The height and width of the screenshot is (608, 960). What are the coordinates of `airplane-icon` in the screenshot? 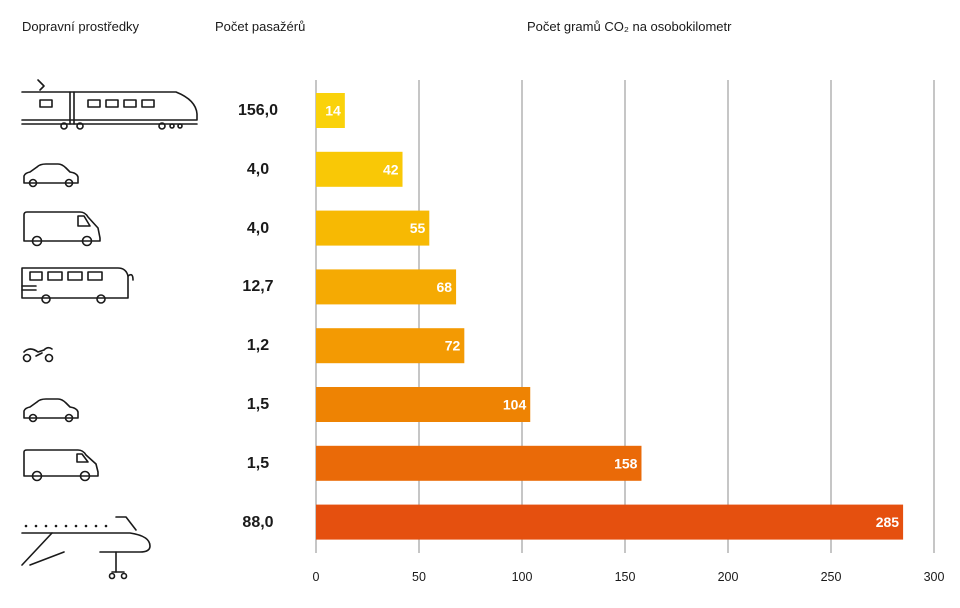 It's located at (86, 548).